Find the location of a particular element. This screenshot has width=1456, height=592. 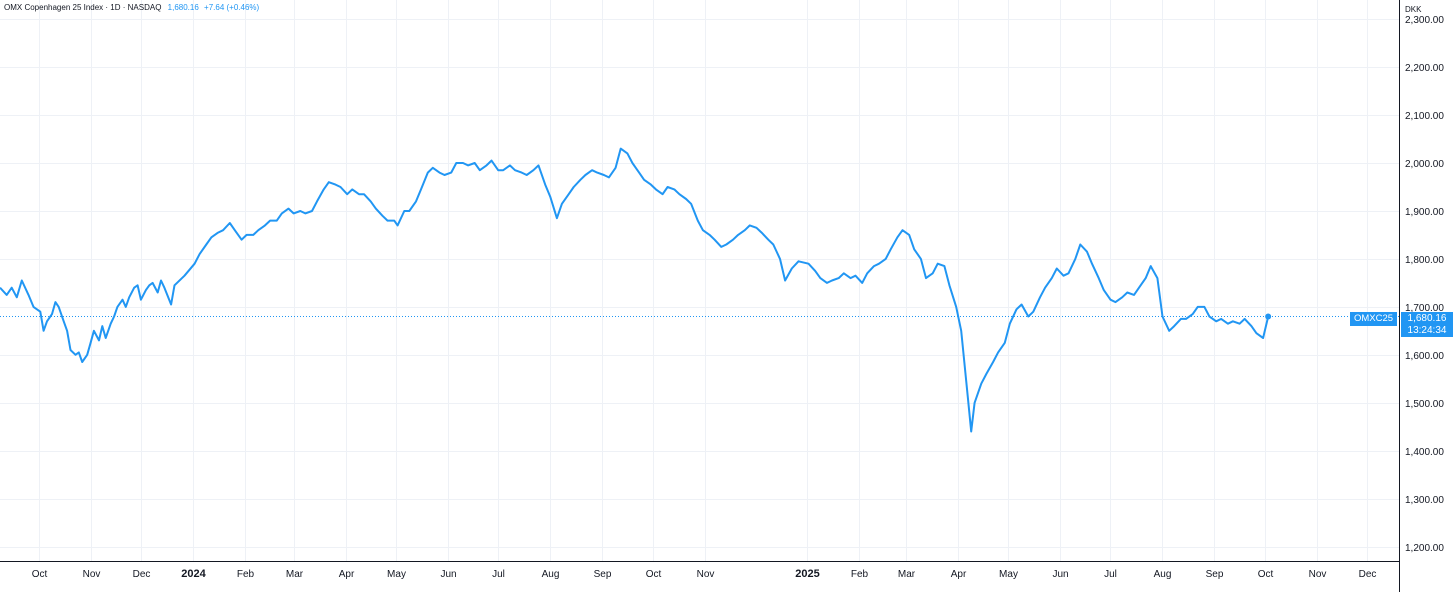

y-tick-label: 1,700.00 is located at coordinates (1424, 308).